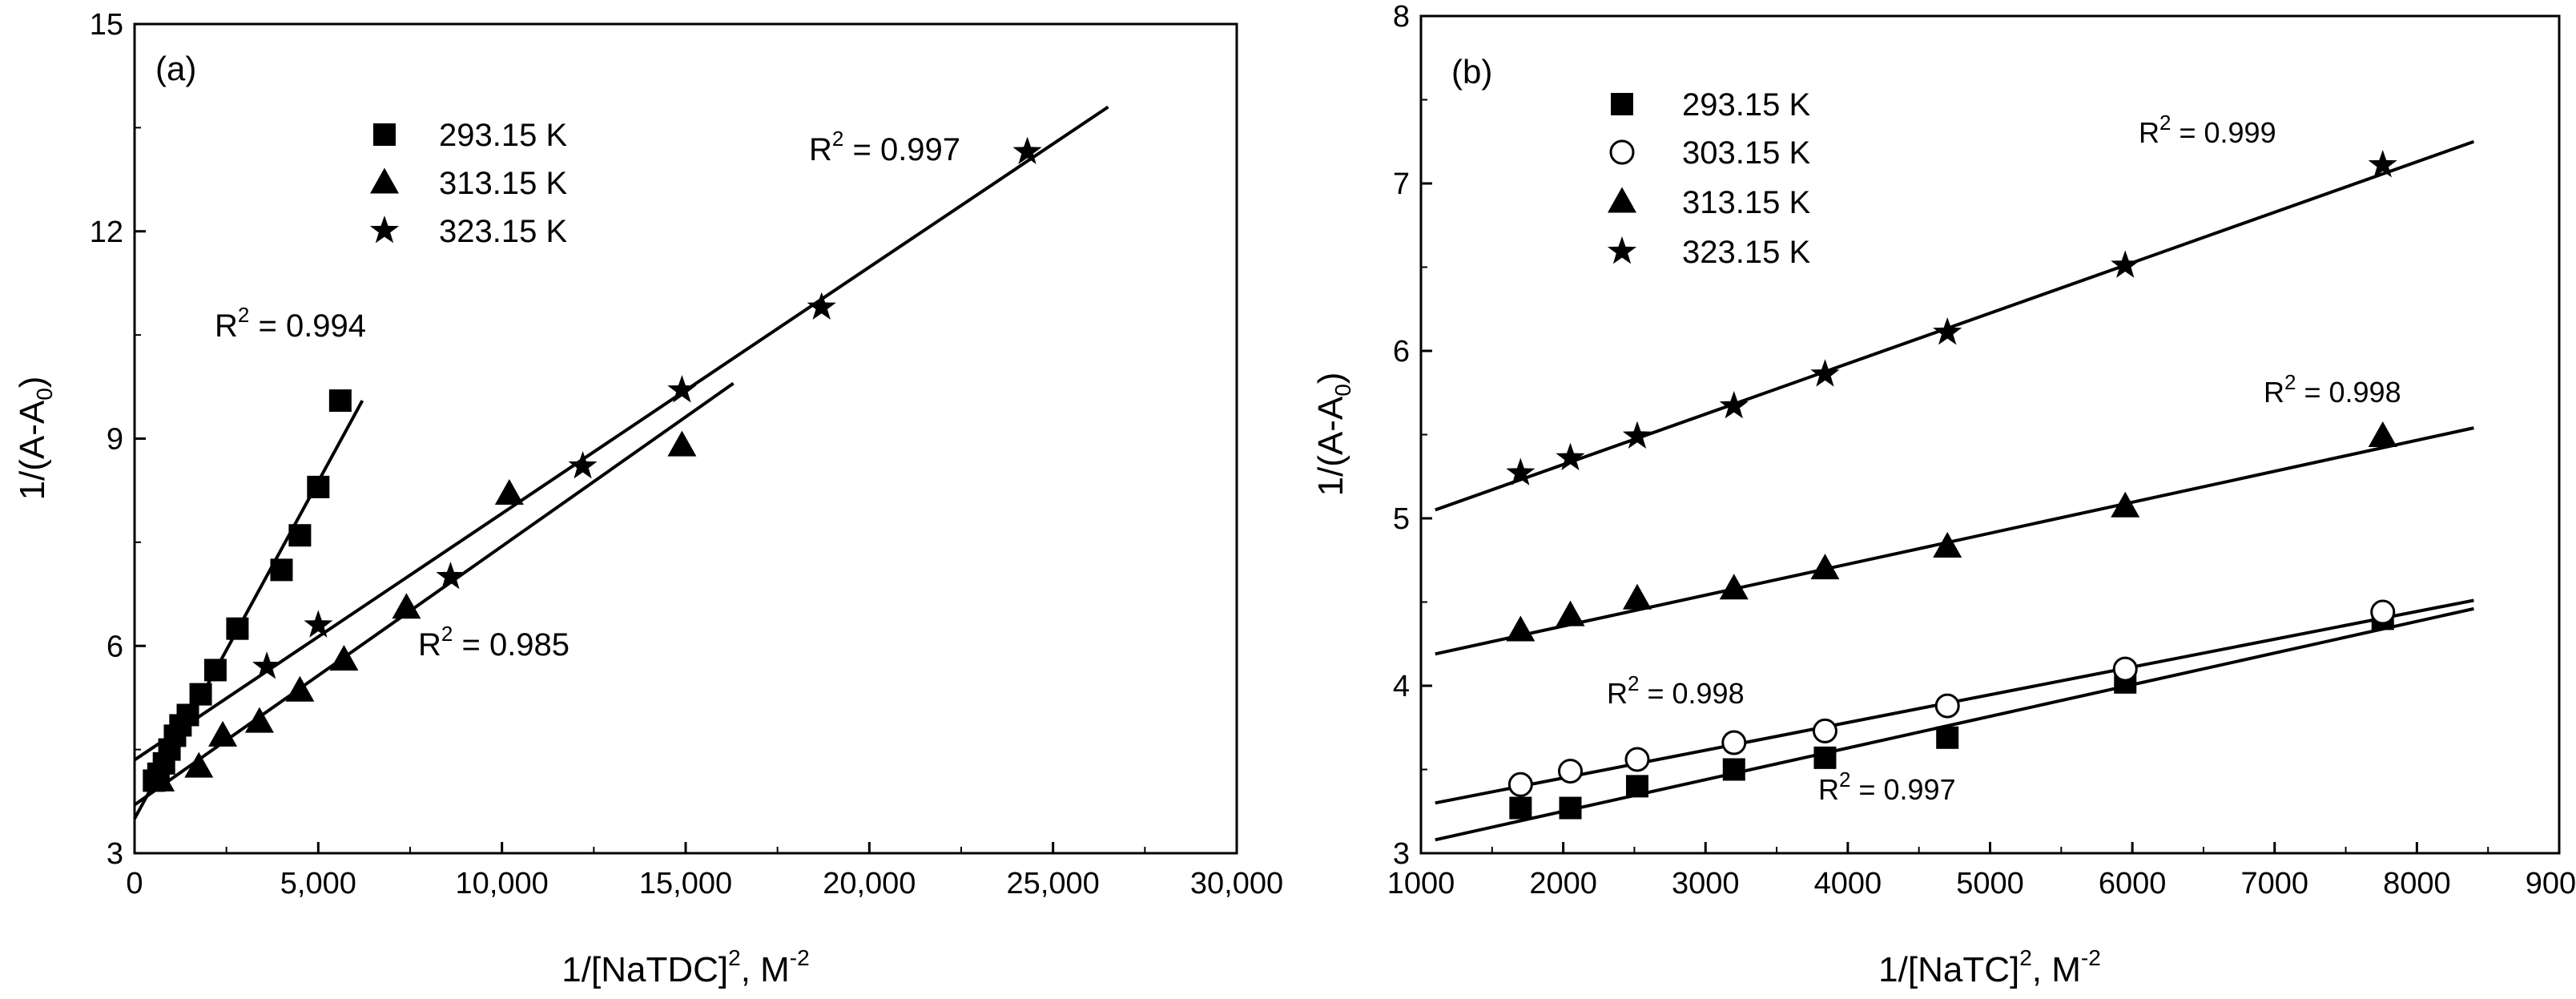  Describe the element at coordinates (1421, 883) in the screenshot. I see `x-tick-label: 1000` at that location.